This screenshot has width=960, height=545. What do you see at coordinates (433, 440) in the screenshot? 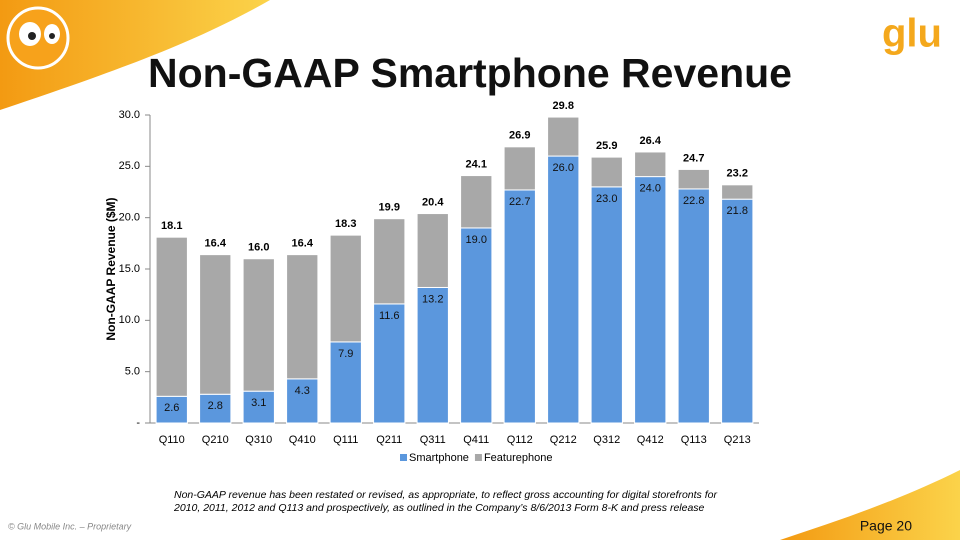
I see `x-tick-label: Q311` at bounding box center [433, 440].